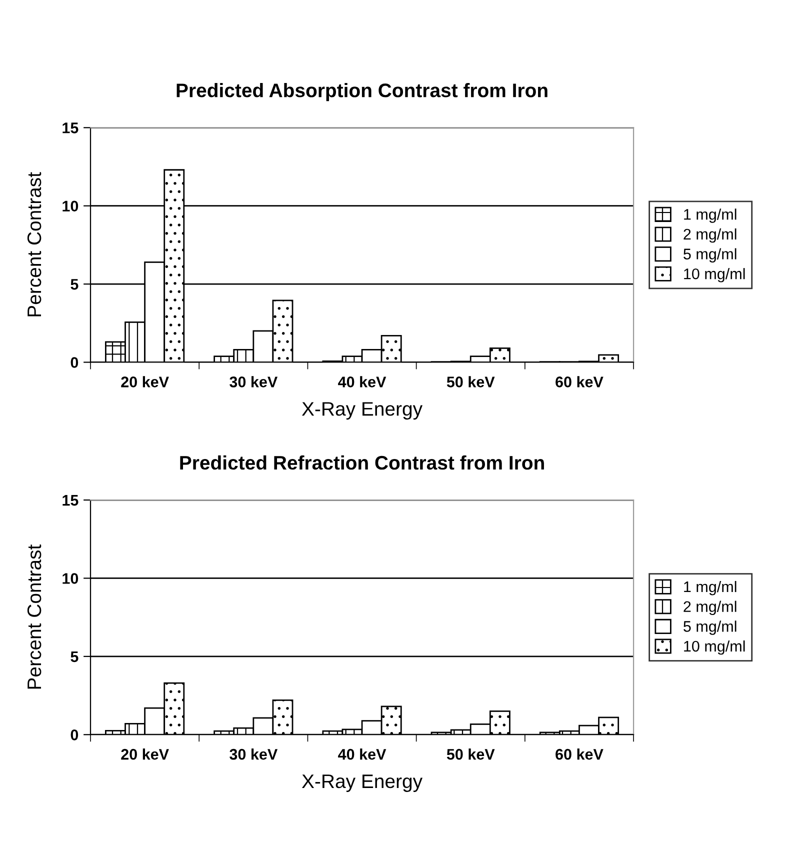 This screenshot has width=787, height=866. What do you see at coordinates (362, 462) in the screenshot?
I see `chart-title: Predicted Refraction Contrast from Iron` at bounding box center [362, 462].